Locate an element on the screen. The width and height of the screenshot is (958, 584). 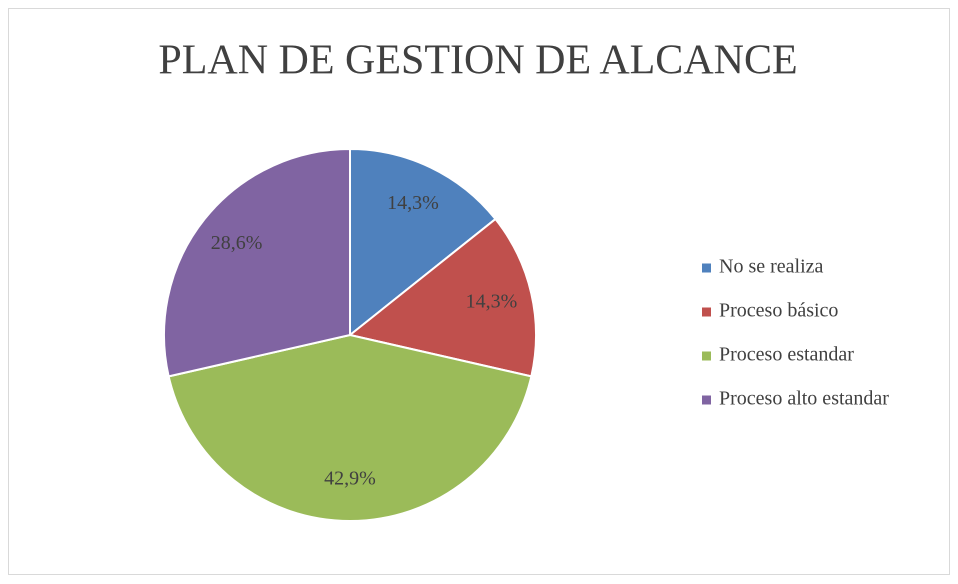
legend-label: No se realiza is located at coordinates (771, 267).